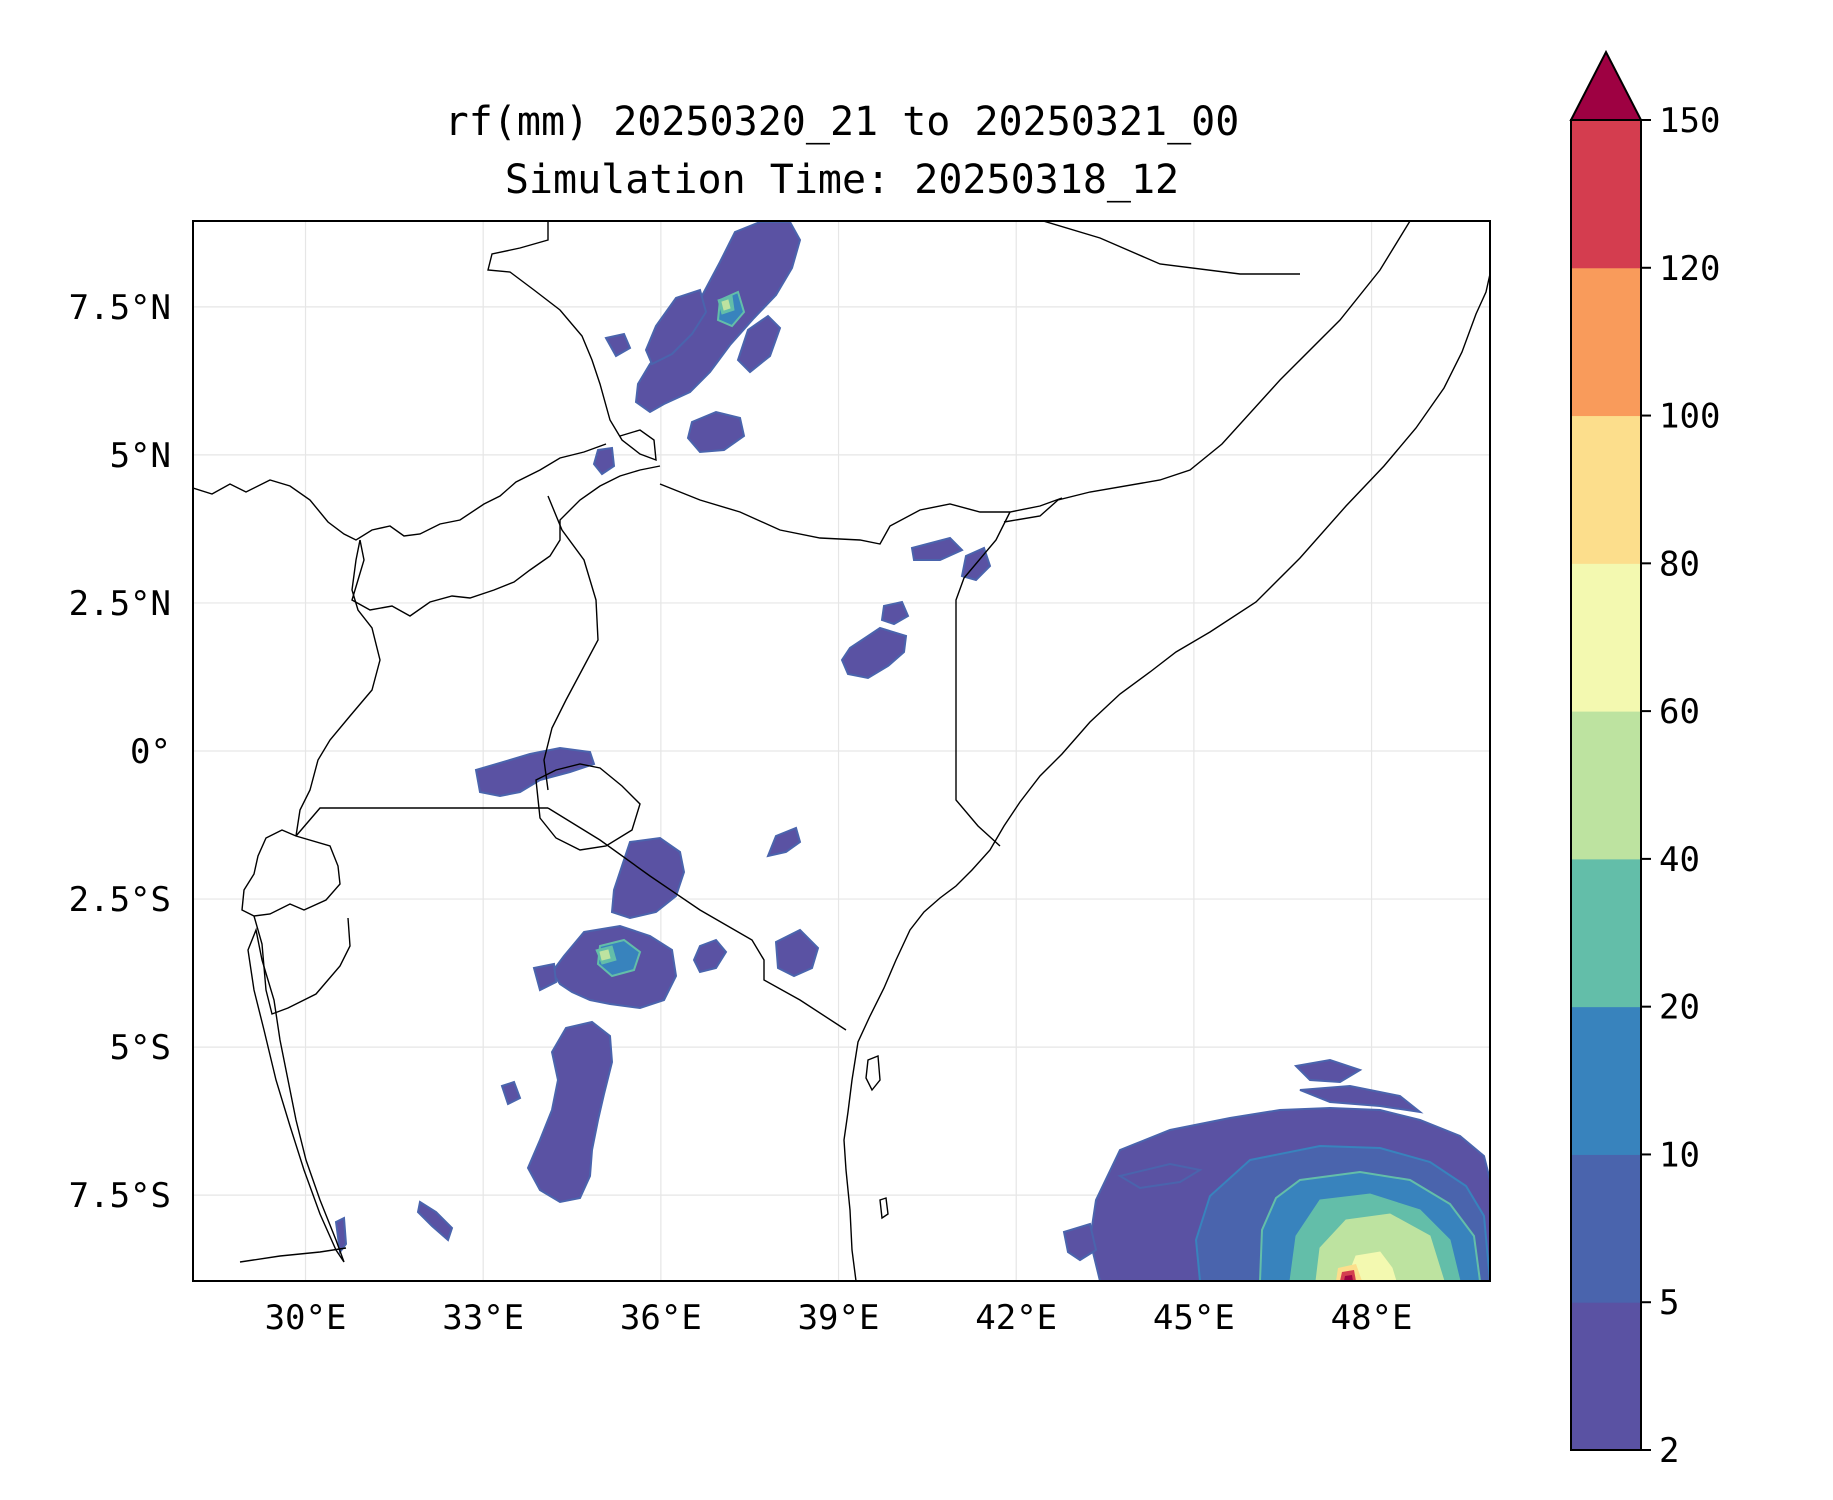 This screenshot has height=1500, width=1833. I want to click on x-tick-label: 39°E, so click(839, 1318).